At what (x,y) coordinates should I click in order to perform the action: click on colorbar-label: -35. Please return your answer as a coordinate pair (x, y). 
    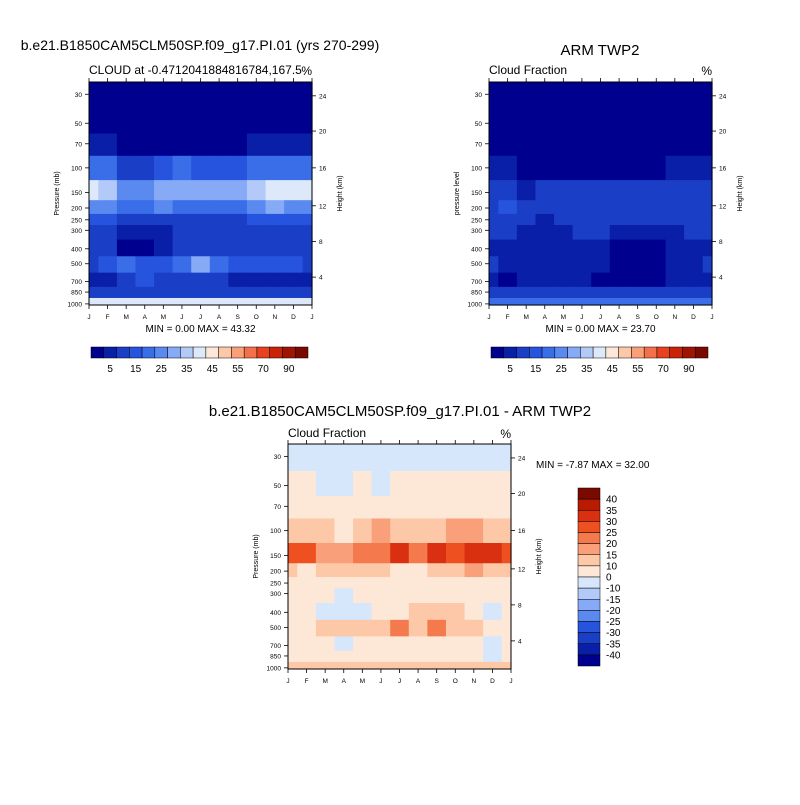
    Looking at the image, I should click on (613, 644).